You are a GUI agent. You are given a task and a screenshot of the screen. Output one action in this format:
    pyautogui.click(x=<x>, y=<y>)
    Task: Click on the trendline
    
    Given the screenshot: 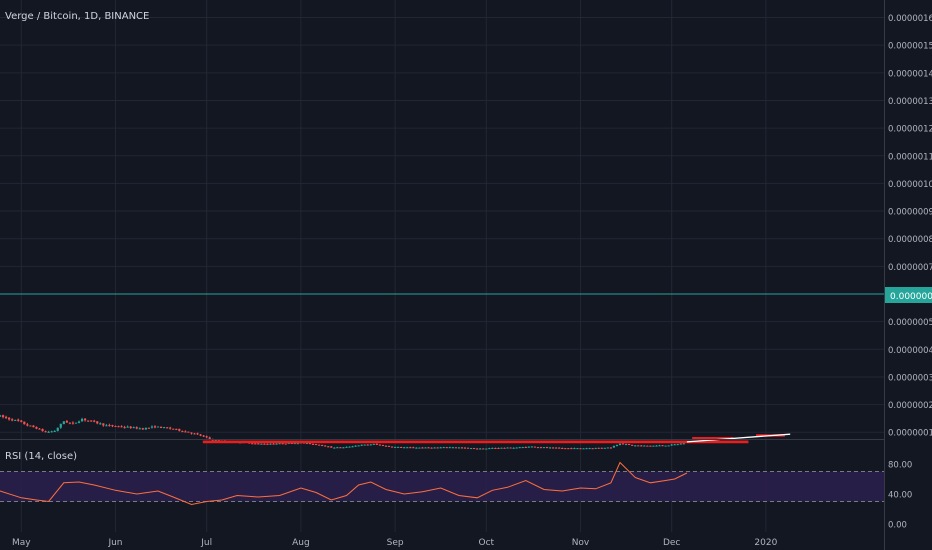 What is the action you would take?
    pyautogui.click(x=738, y=438)
    